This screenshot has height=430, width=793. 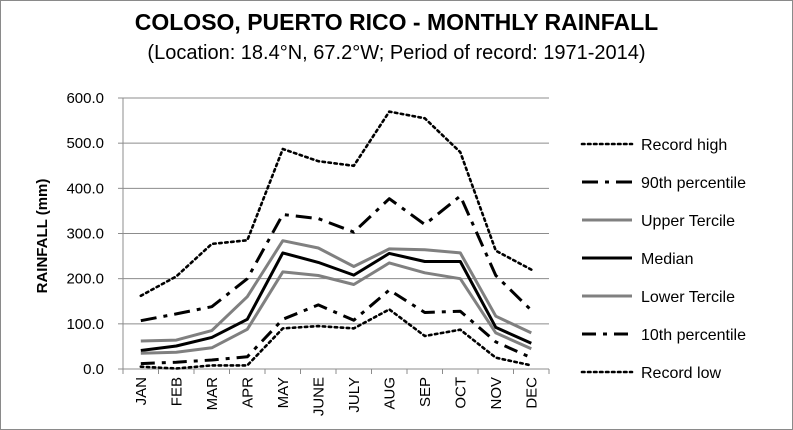 I want to click on series-line-record-low, so click(x=336, y=339).